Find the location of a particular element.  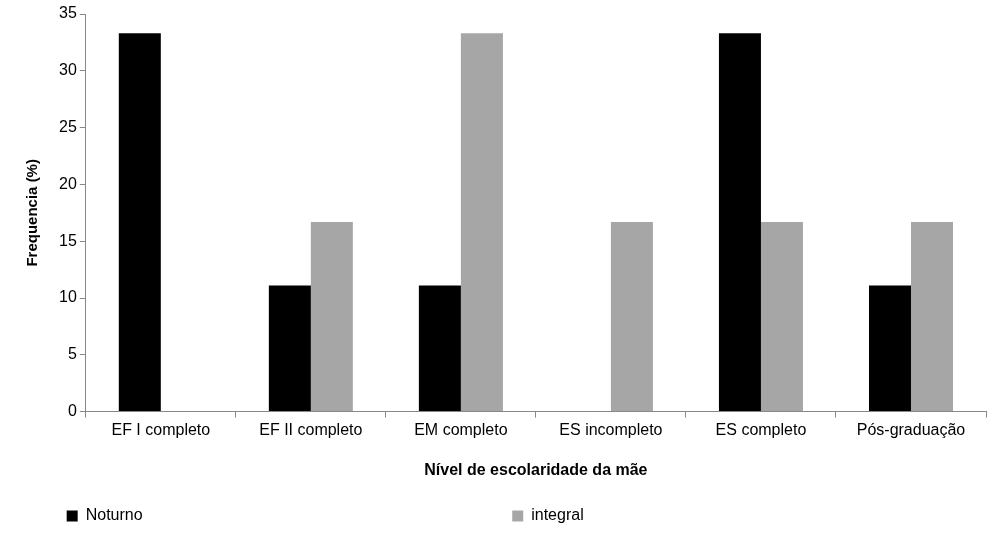

legend-label: integral is located at coordinates (735, 515).